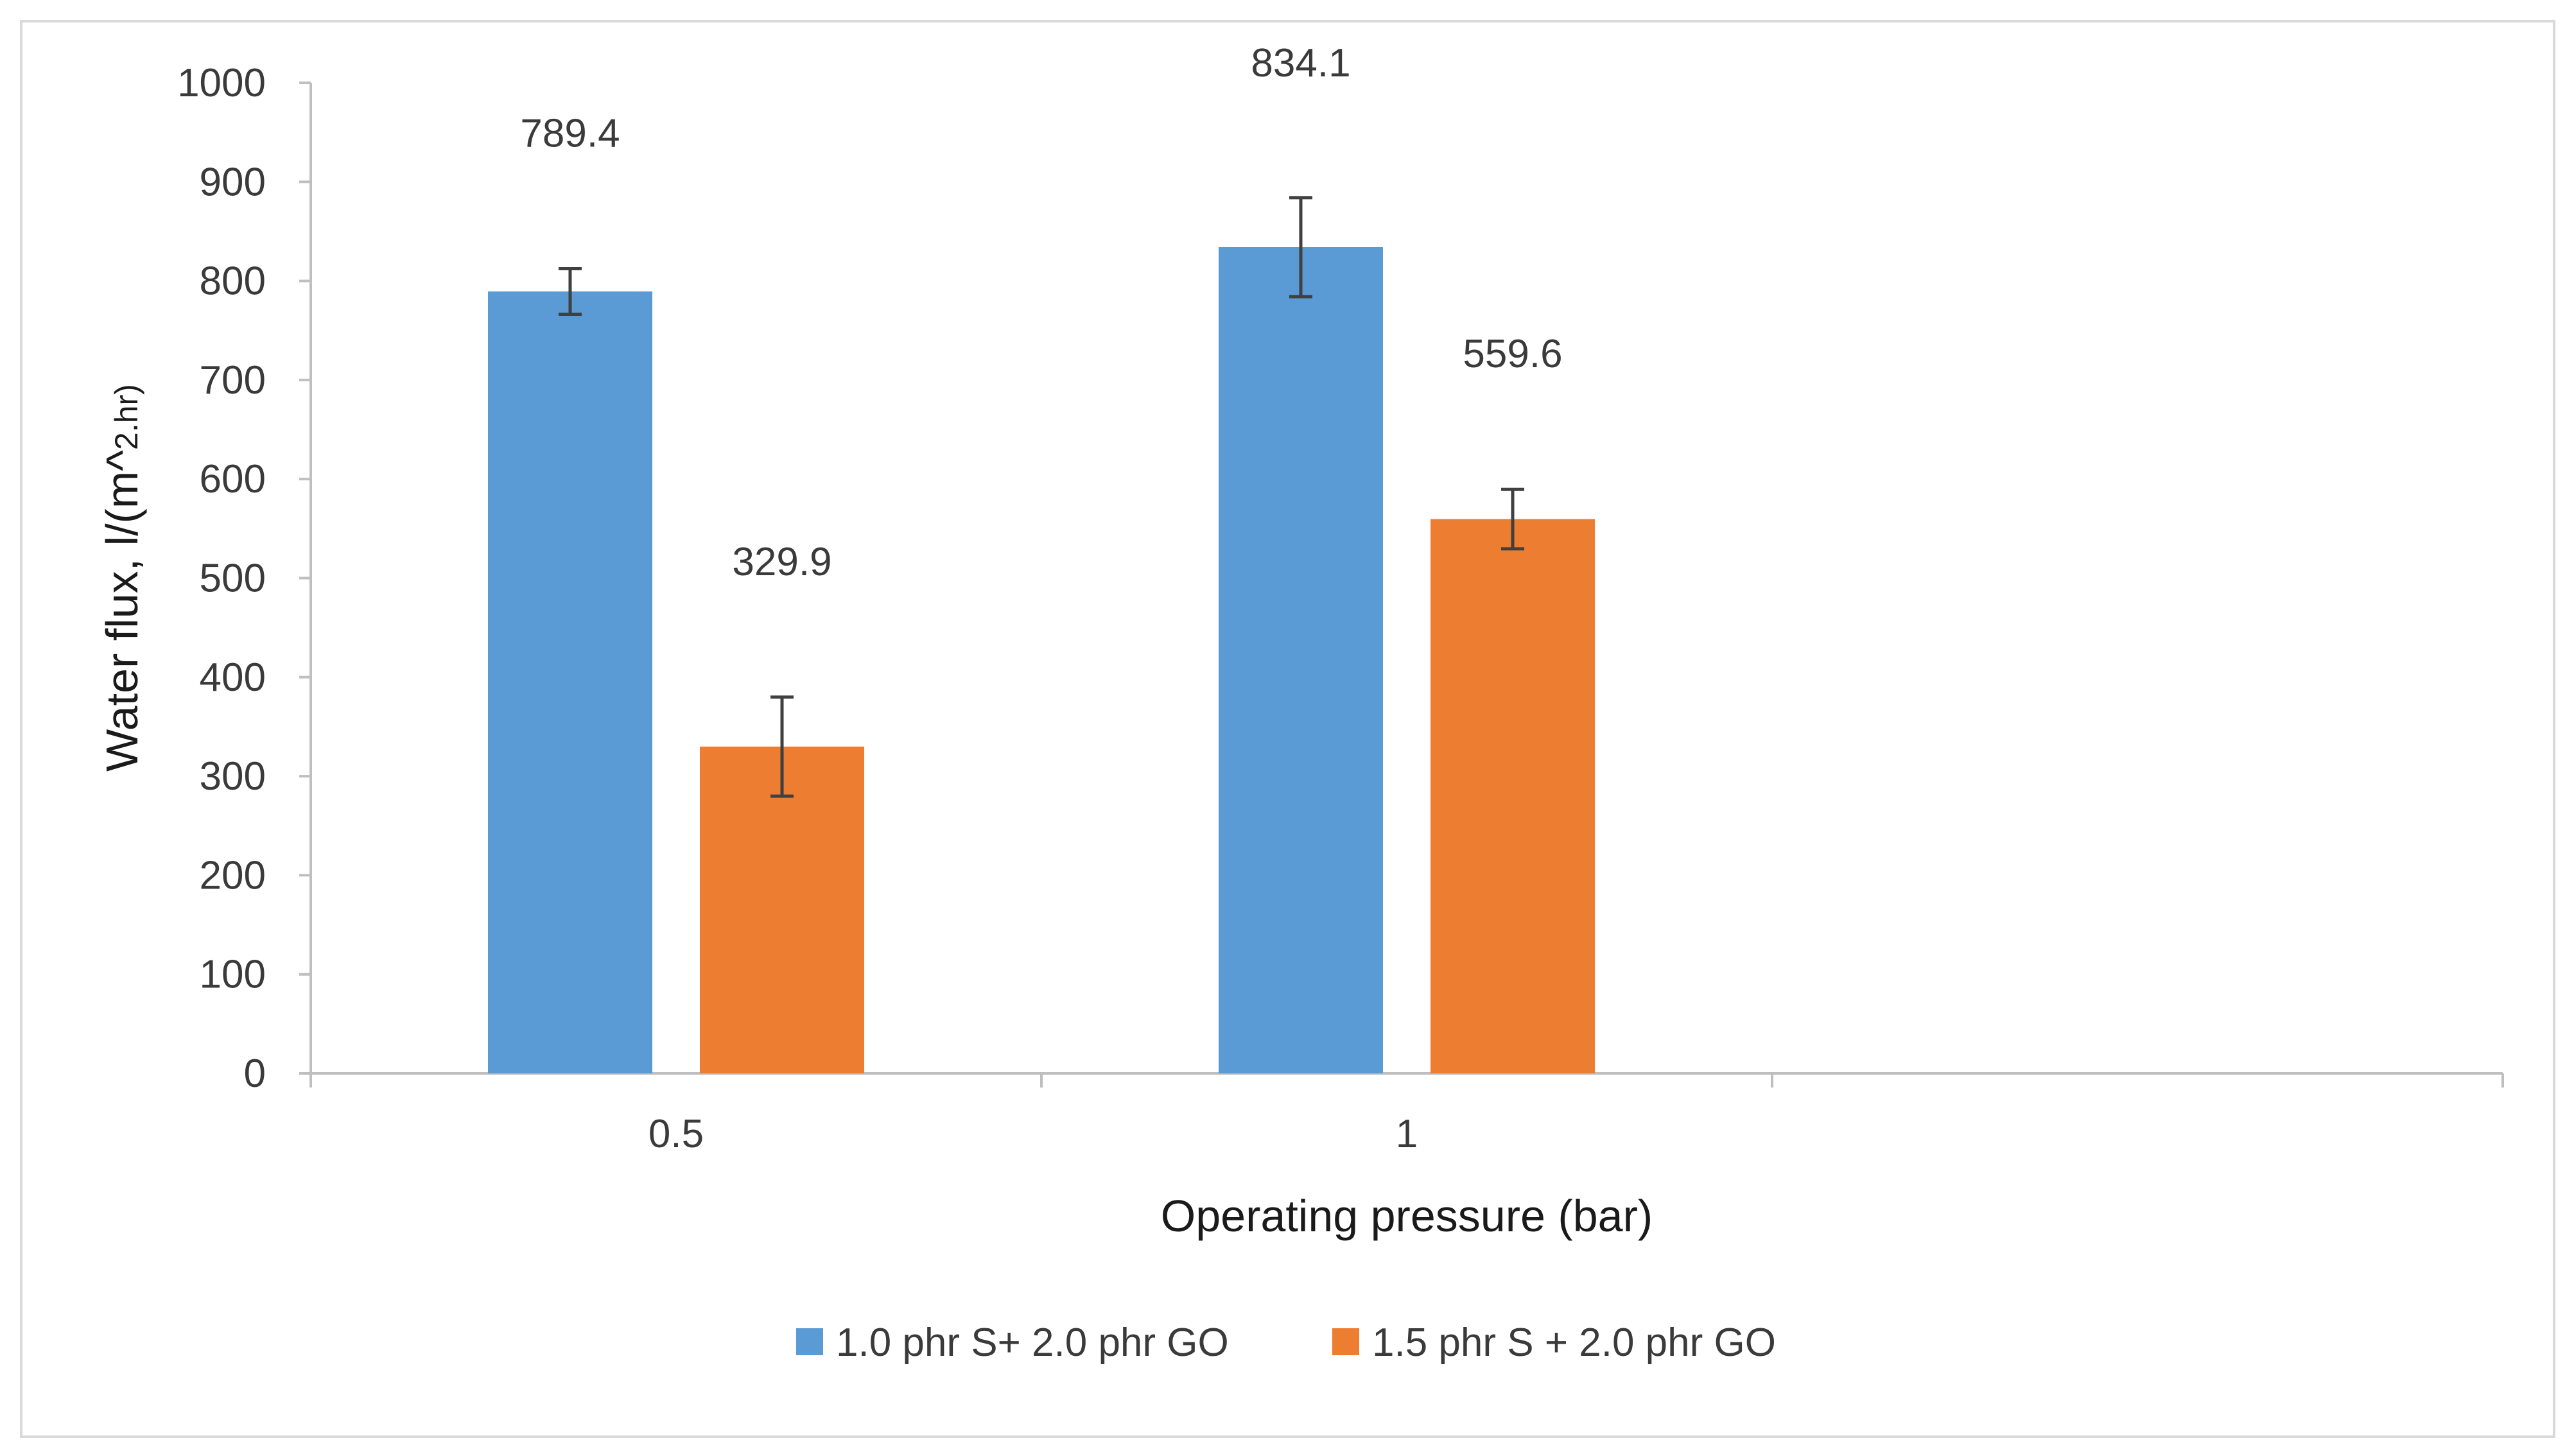 This screenshot has width=2574, height=1456. What do you see at coordinates (1033, 1134) in the screenshot?
I see `x-tick-labels: 0.5 1` at bounding box center [1033, 1134].